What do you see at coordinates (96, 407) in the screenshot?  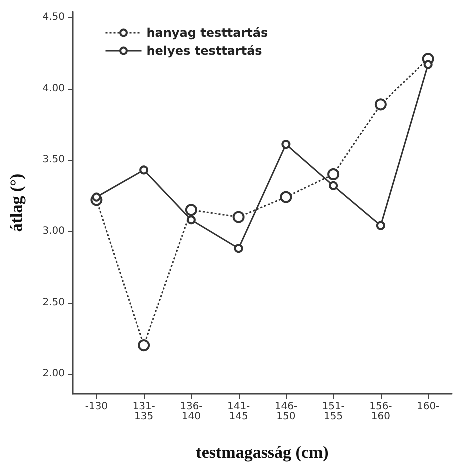 I see `x-tick-label: -130` at bounding box center [96, 407].